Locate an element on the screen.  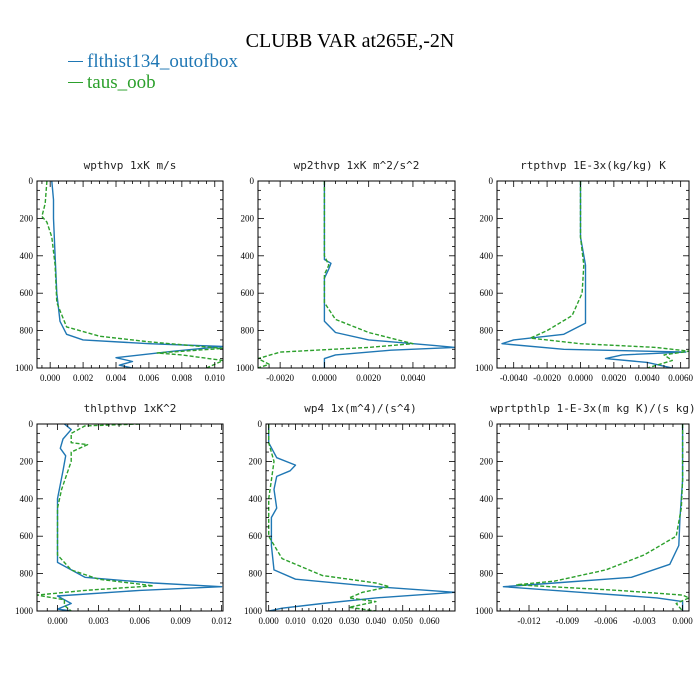
legend-item-taus-oob: taus_oob is located at coordinates (112, 83).